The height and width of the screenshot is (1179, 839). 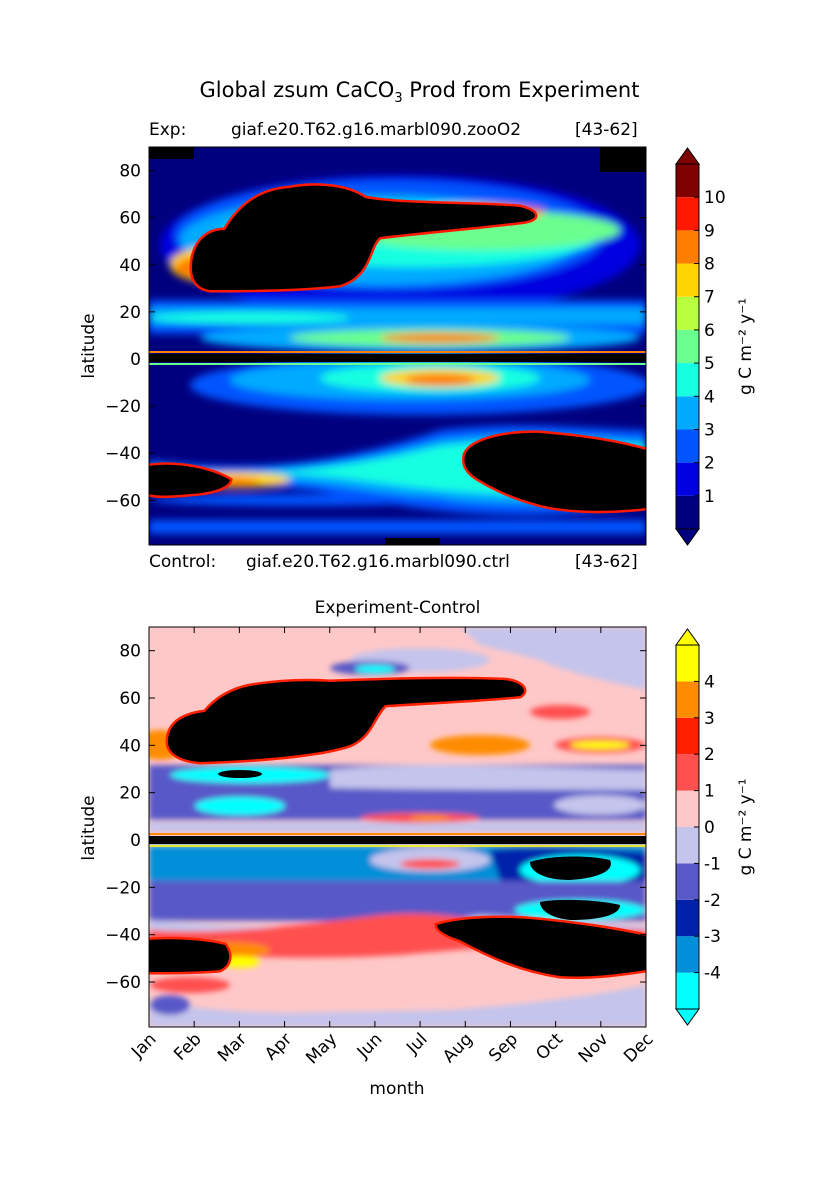 What do you see at coordinates (189, 955) in the screenshot?
I see `diff-mask-sw` at bounding box center [189, 955].